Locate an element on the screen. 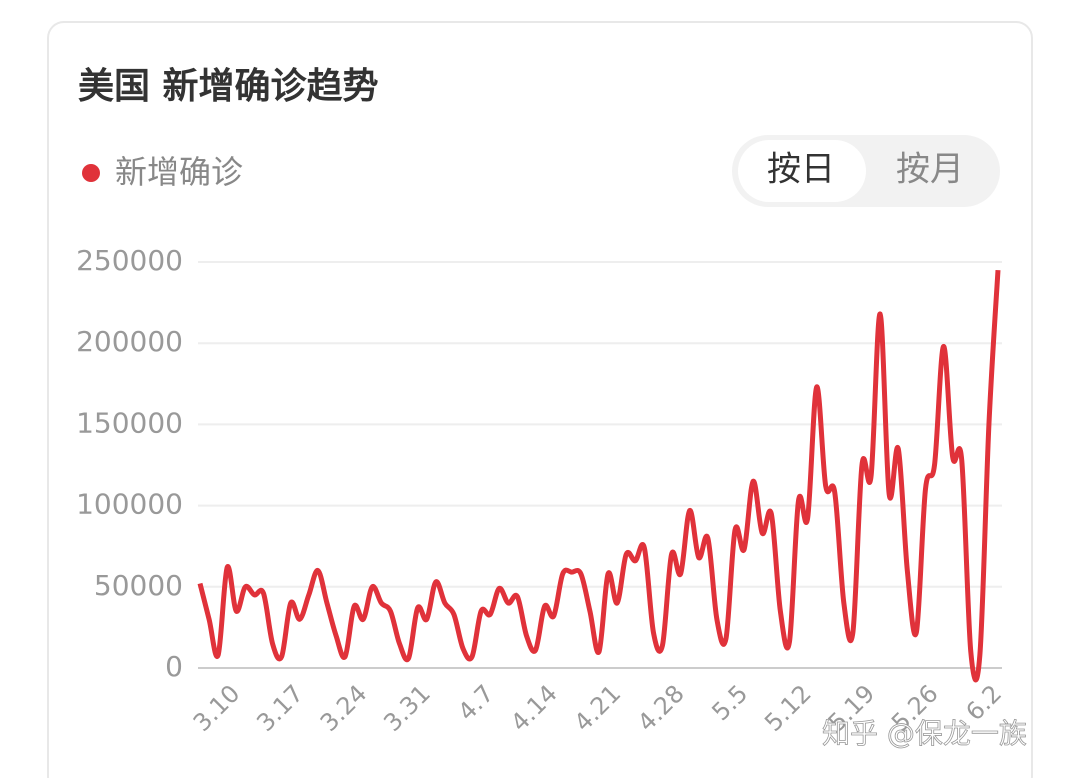 The height and width of the screenshot is (778, 1080). y-tick-label: 150000 is located at coordinates (129, 422).